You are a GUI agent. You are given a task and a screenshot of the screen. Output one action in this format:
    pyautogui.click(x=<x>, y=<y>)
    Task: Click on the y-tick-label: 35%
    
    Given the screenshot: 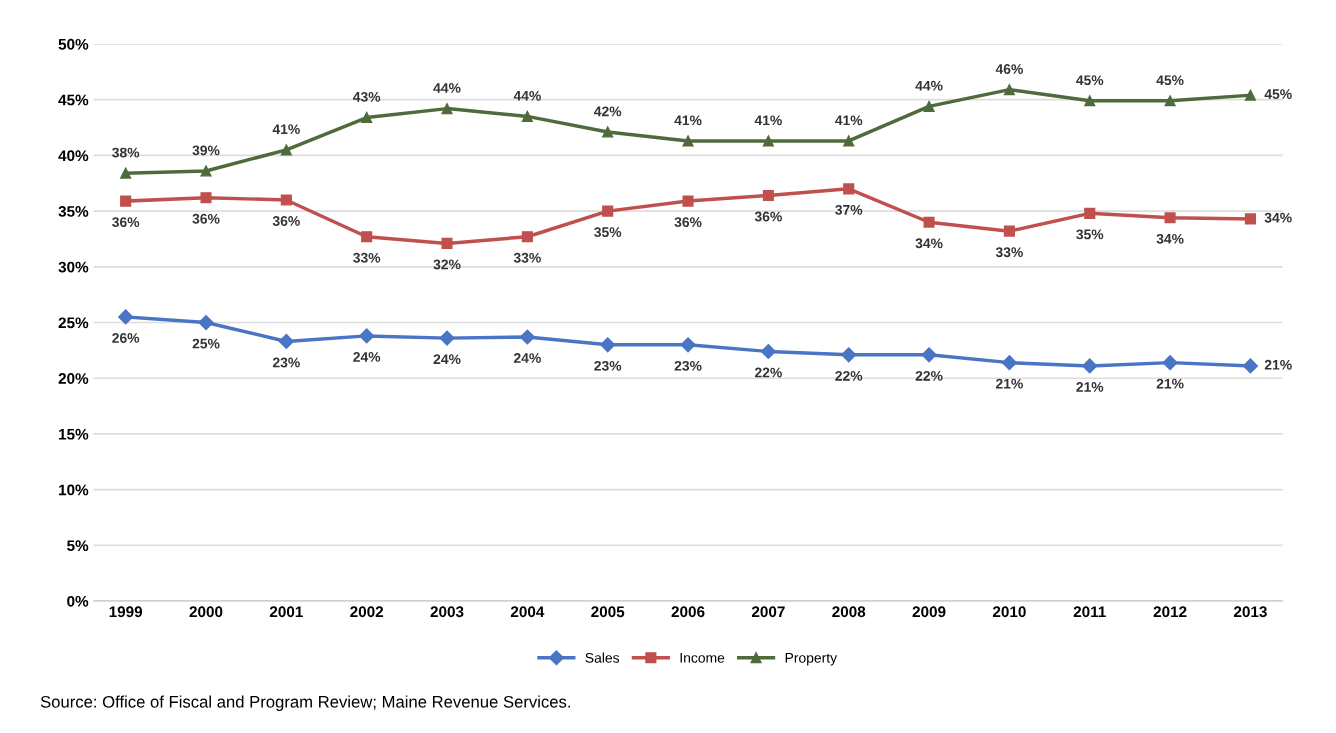 What is the action you would take?
    pyautogui.click(x=73, y=211)
    